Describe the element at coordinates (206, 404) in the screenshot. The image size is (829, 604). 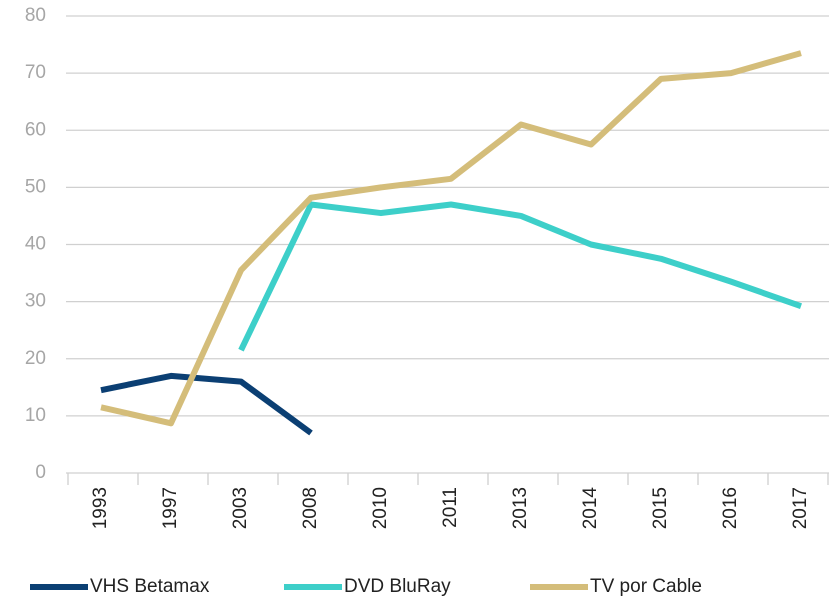
I see `series-line` at that location.